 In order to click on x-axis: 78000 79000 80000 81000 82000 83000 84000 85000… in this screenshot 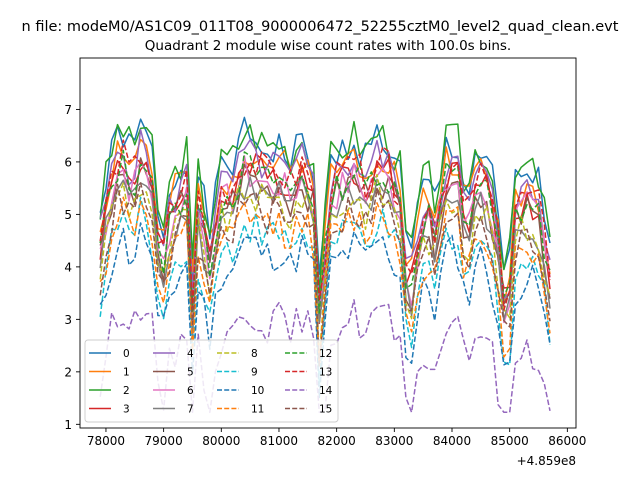, I will do `click(336, 438)`.